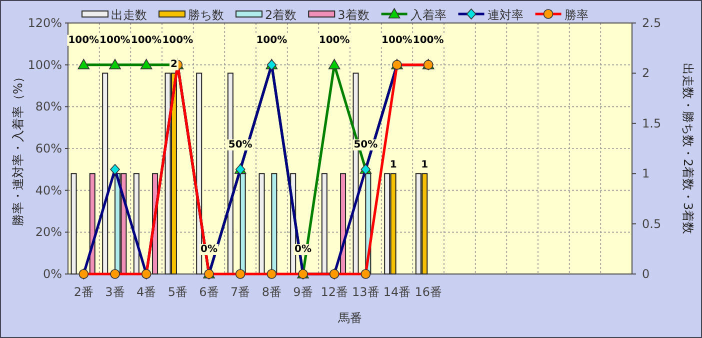  What do you see at coordinates (646, 173) in the screenshot?
I see `y2-tick-label: 1` at bounding box center [646, 173].